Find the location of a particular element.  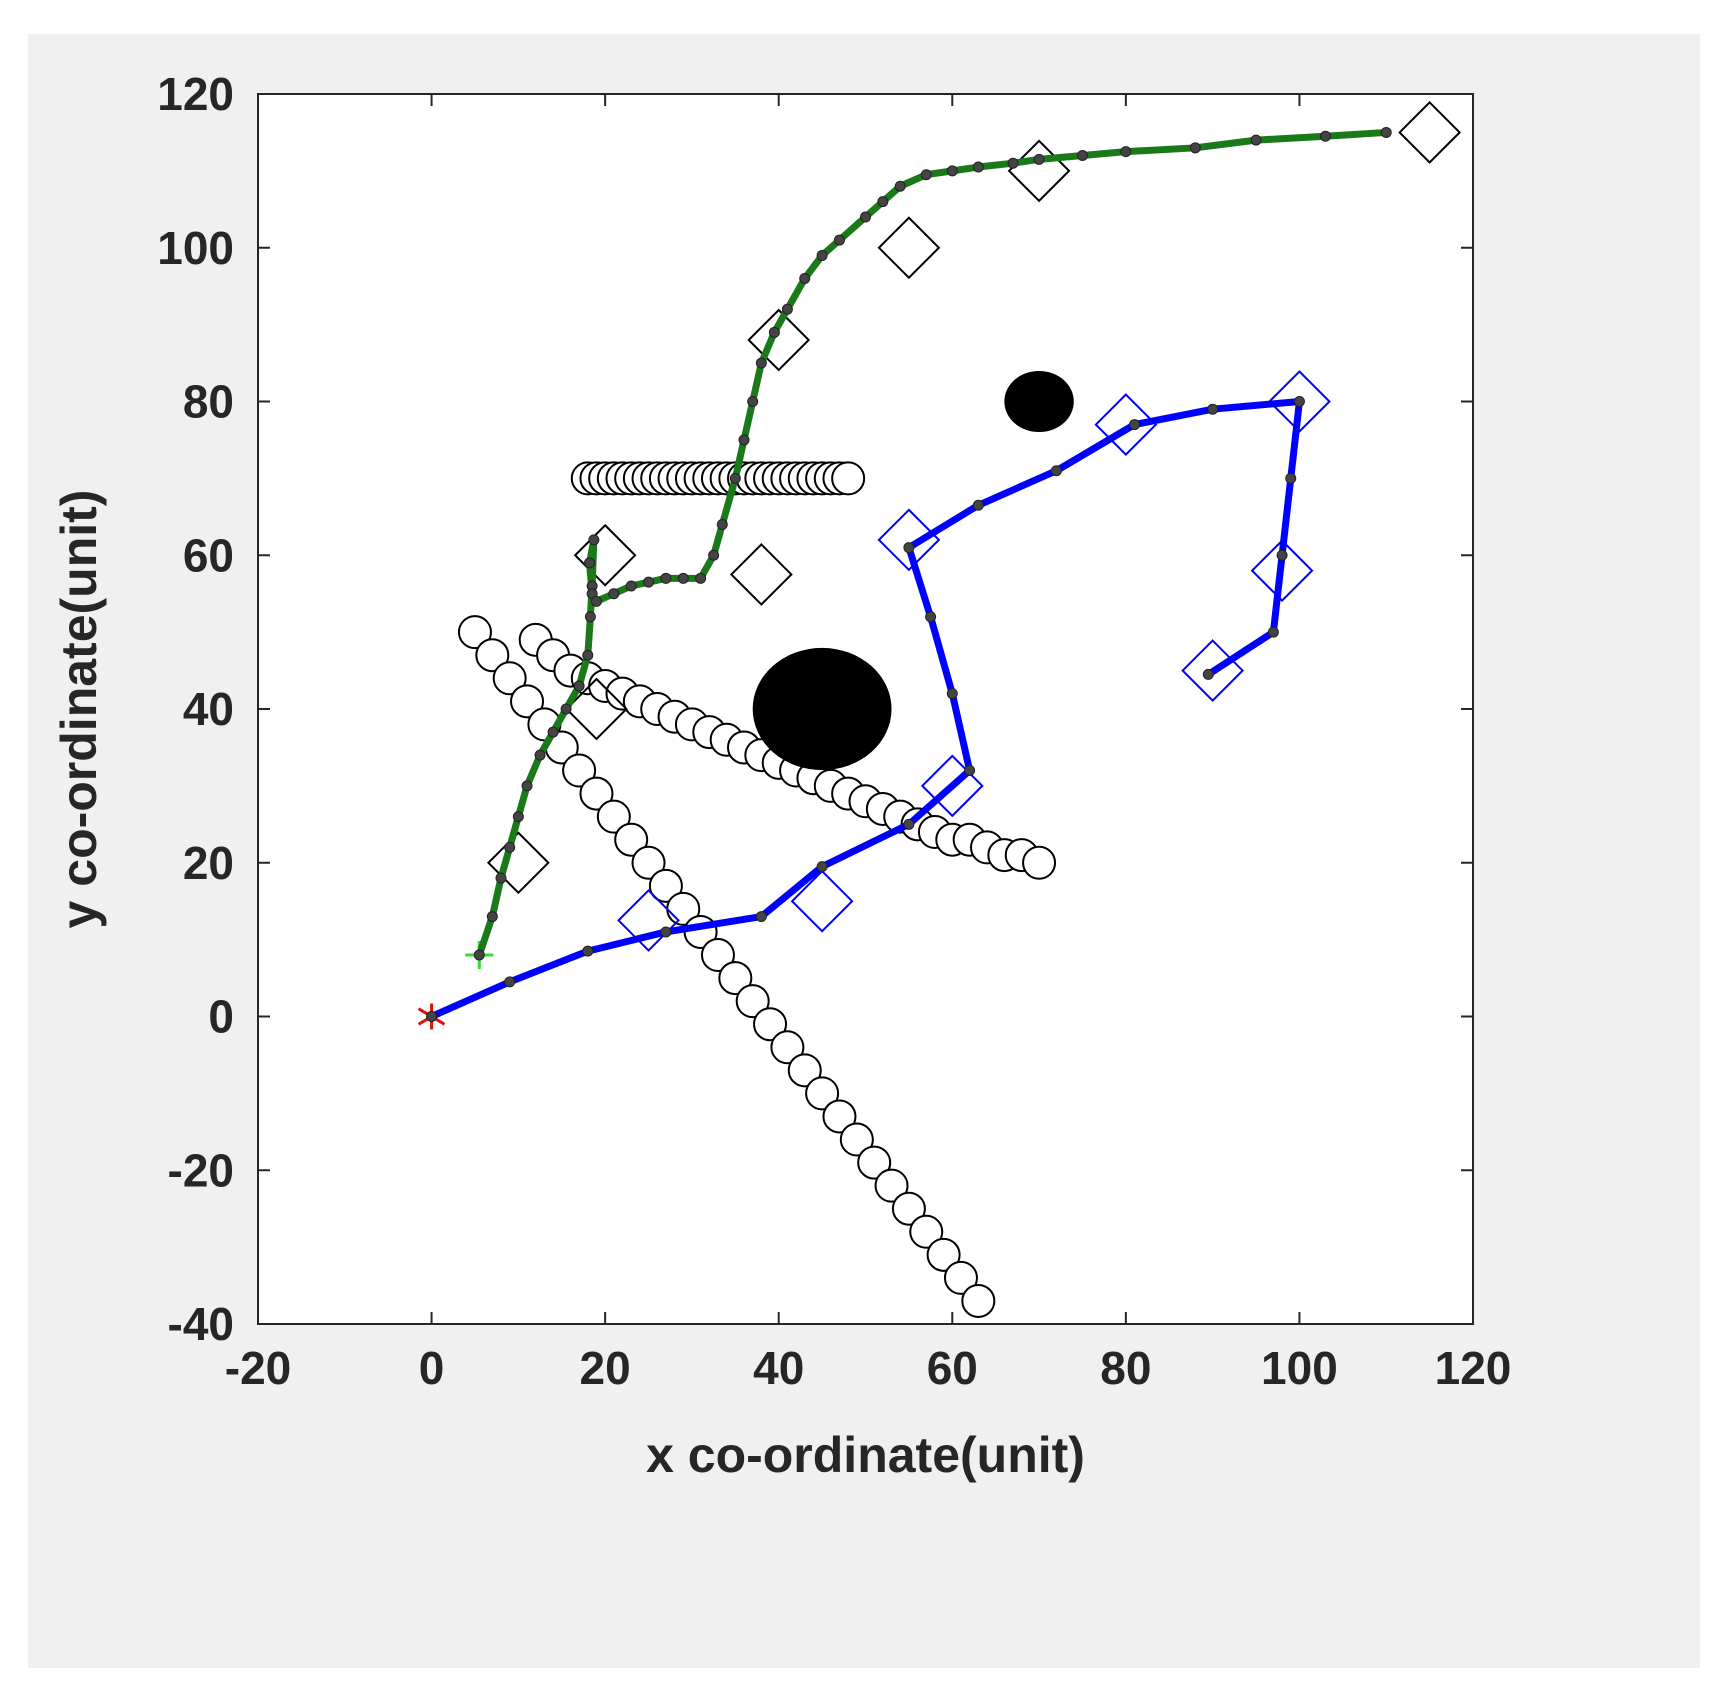

x-tick-label: 0 is located at coordinates (432, 1368).